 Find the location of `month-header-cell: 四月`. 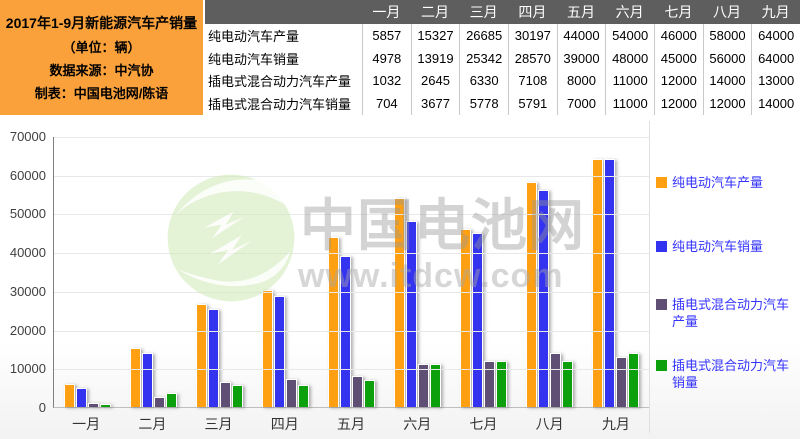

month-header-cell: 四月 is located at coordinates (532, 12).